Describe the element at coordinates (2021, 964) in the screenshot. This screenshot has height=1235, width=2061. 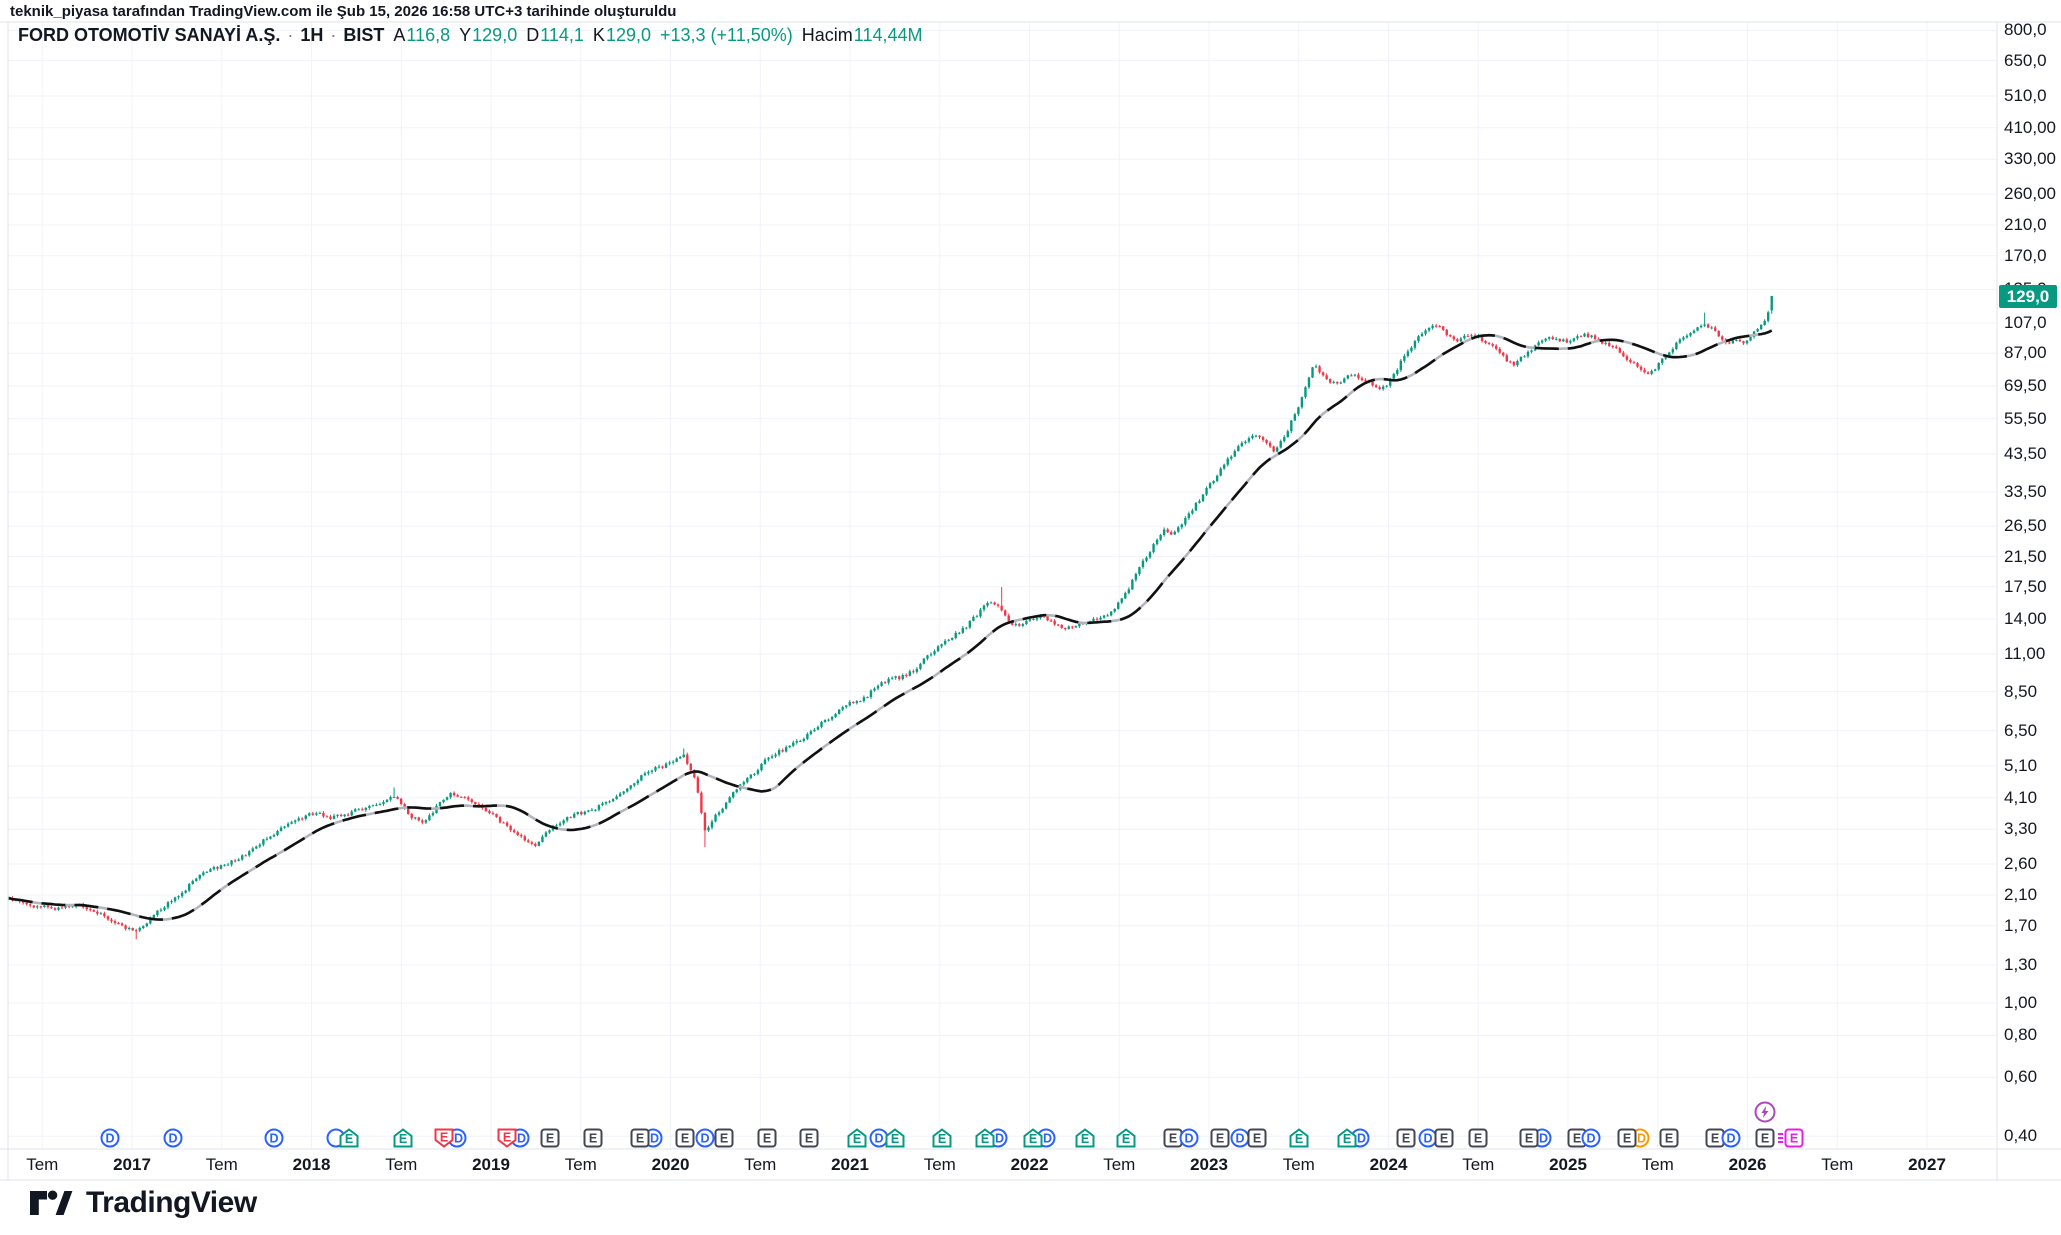
I see `price-axis-label: 1,30` at that location.